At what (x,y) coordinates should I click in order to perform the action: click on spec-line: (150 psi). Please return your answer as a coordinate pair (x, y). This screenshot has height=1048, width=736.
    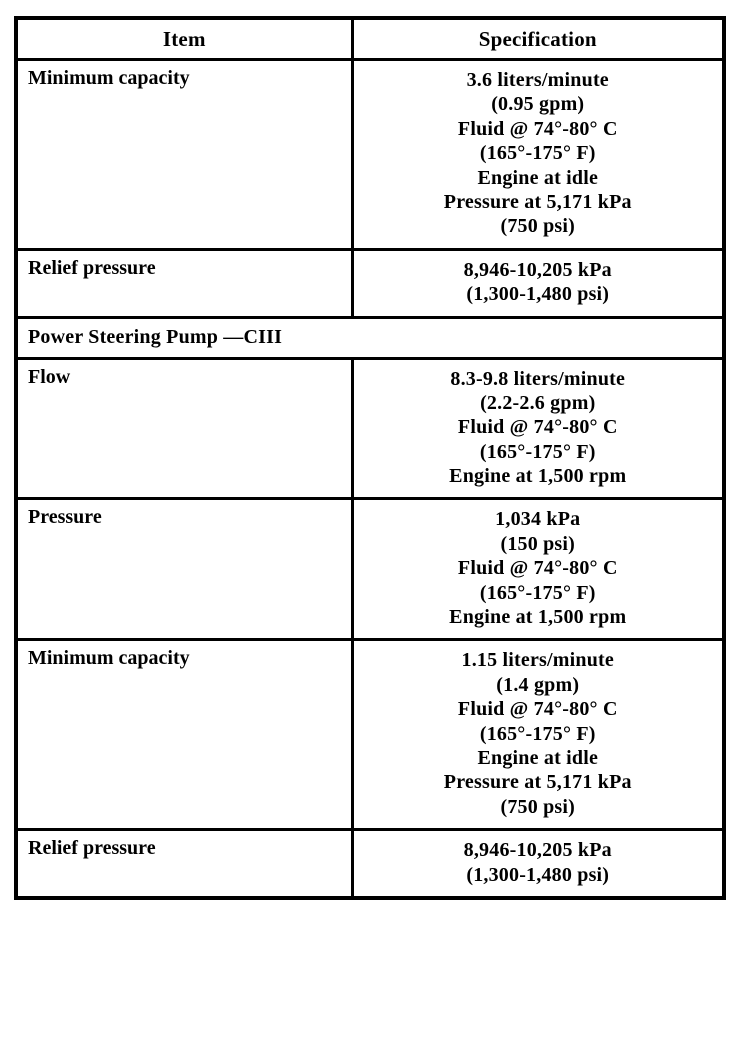
    Looking at the image, I should click on (538, 543).